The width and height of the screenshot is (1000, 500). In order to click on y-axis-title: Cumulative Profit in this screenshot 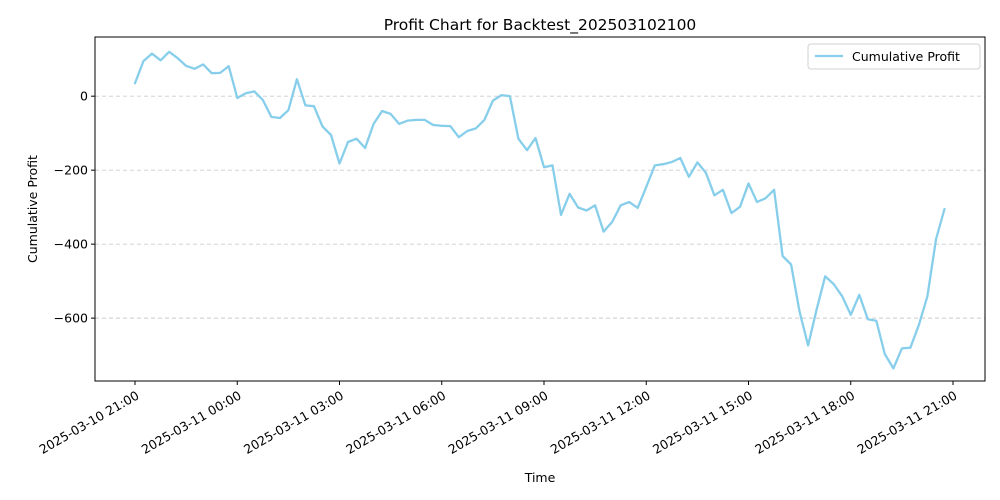, I will do `click(32, 209)`.